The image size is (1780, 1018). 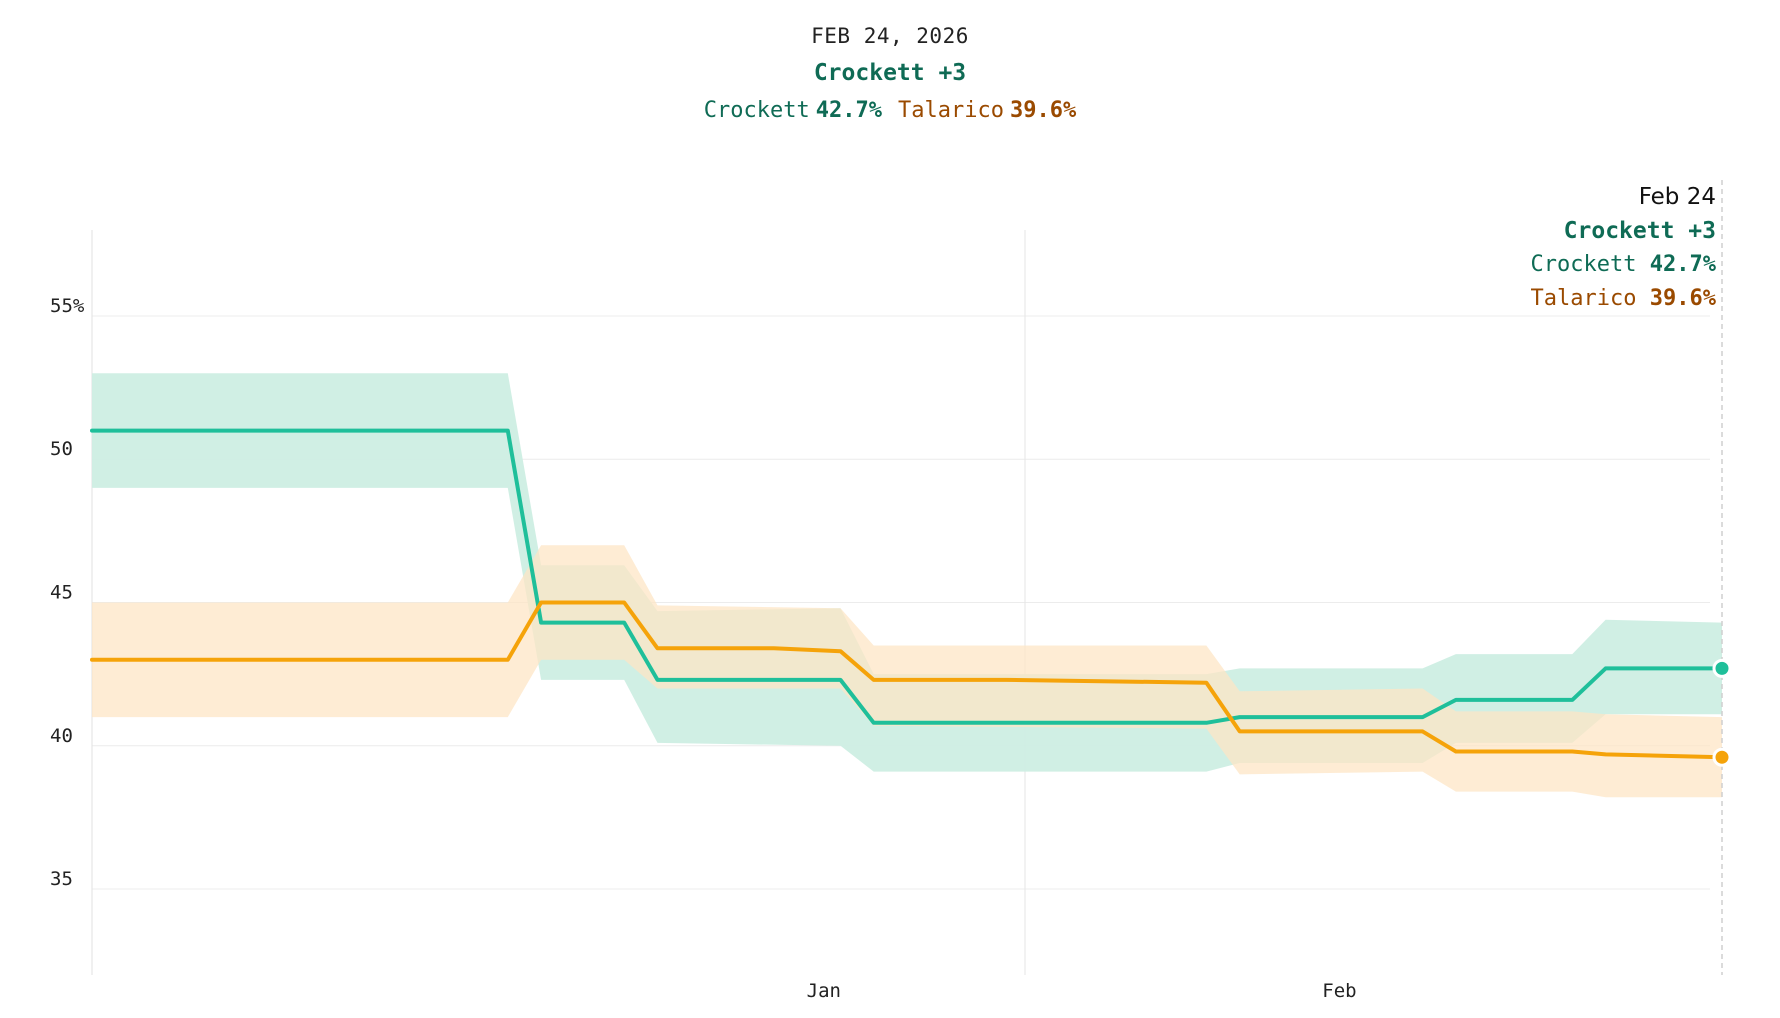 What do you see at coordinates (61, 593) in the screenshot?
I see `y-tick-label: 45` at bounding box center [61, 593].